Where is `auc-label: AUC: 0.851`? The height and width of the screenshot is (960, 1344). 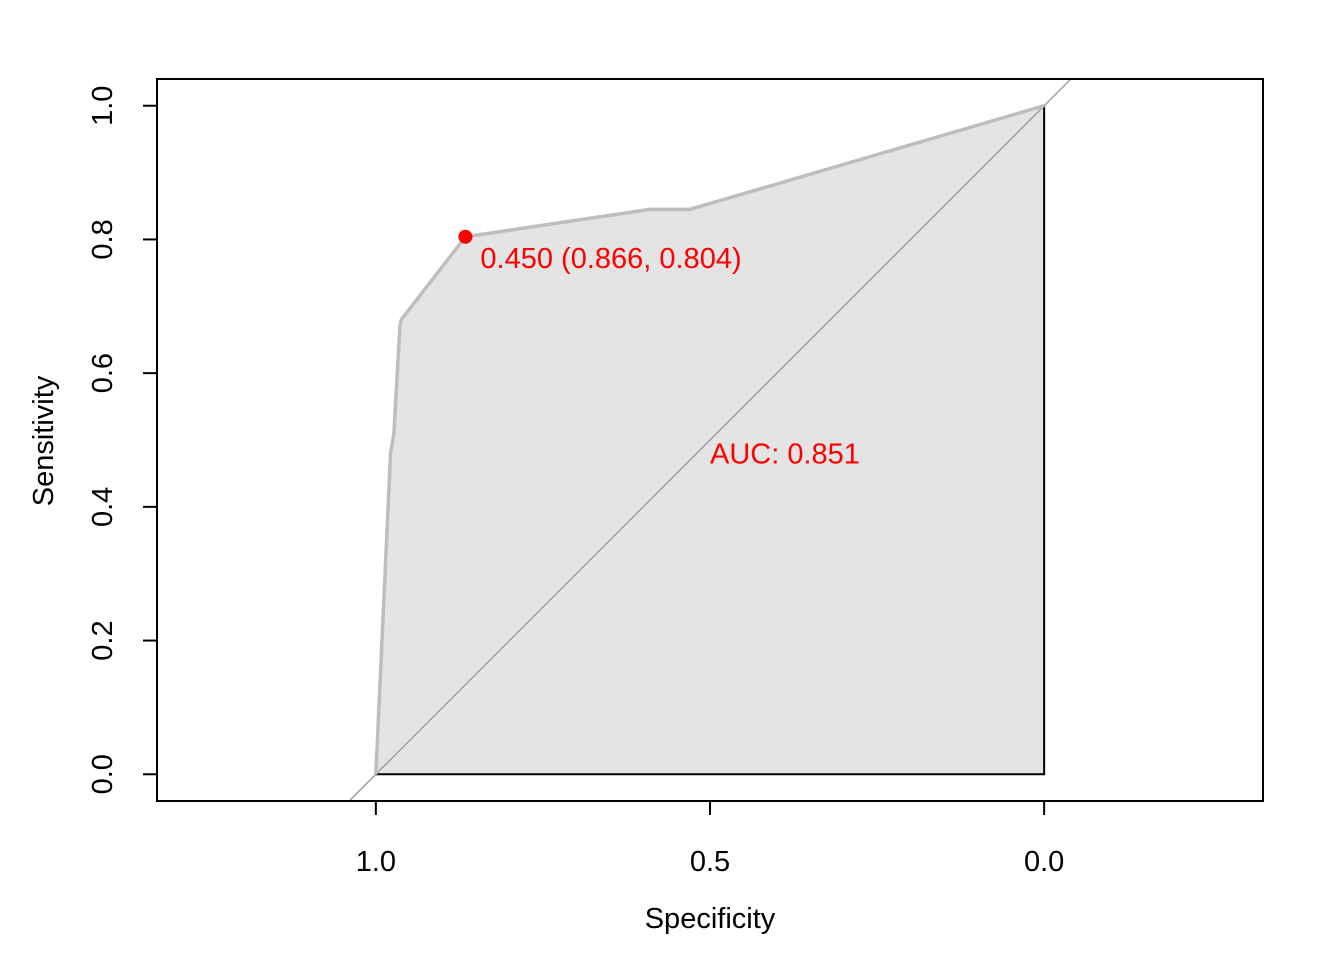 auc-label: AUC: 0.851 is located at coordinates (785, 454).